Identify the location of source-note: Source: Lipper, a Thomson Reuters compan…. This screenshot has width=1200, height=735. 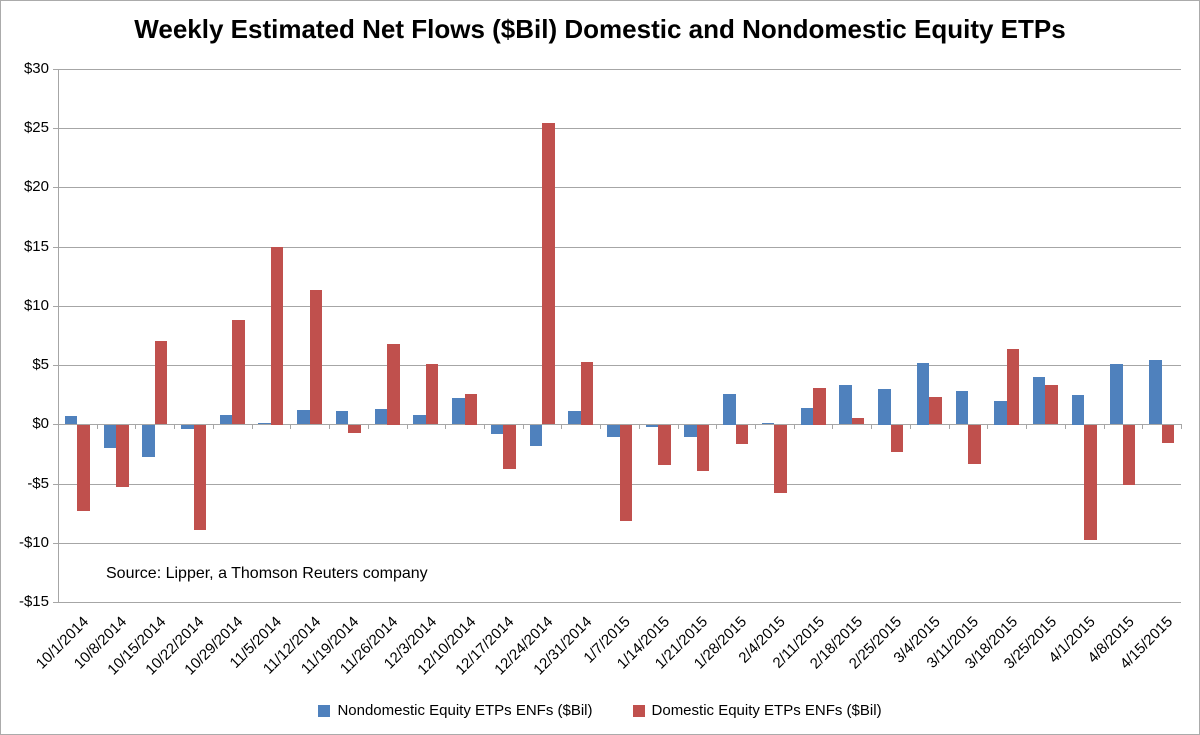
(267, 573).